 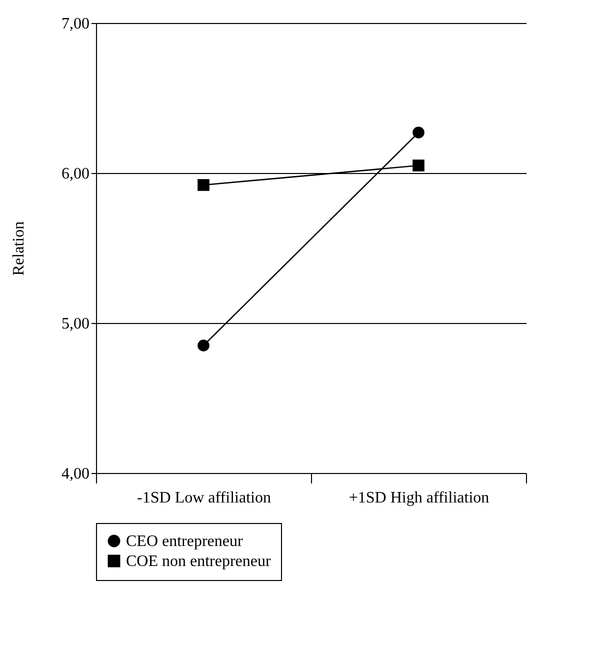 I want to click on y-tick-label: 7,00, so click(x=76, y=24).